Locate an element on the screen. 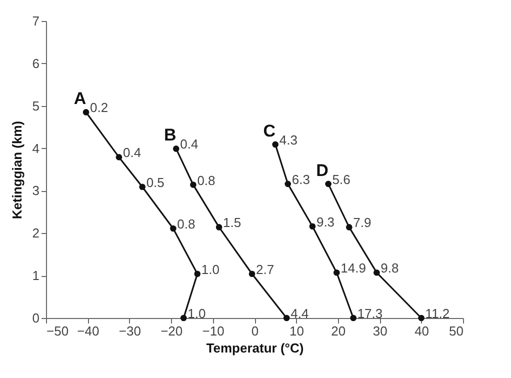 The width and height of the screenshot is (511, 378). y-tick-label: 5 is located at coordinates (36, 106).